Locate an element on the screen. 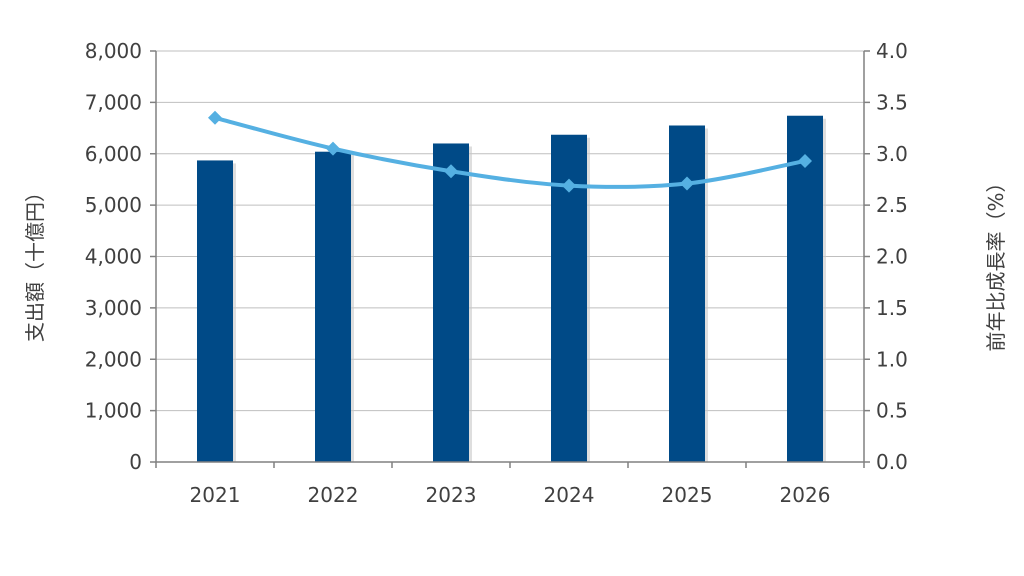 Image resolution: width=1024 pixels, height=576 pixels. right-tick-label: 0.5 is located at coordinates (892, 411).